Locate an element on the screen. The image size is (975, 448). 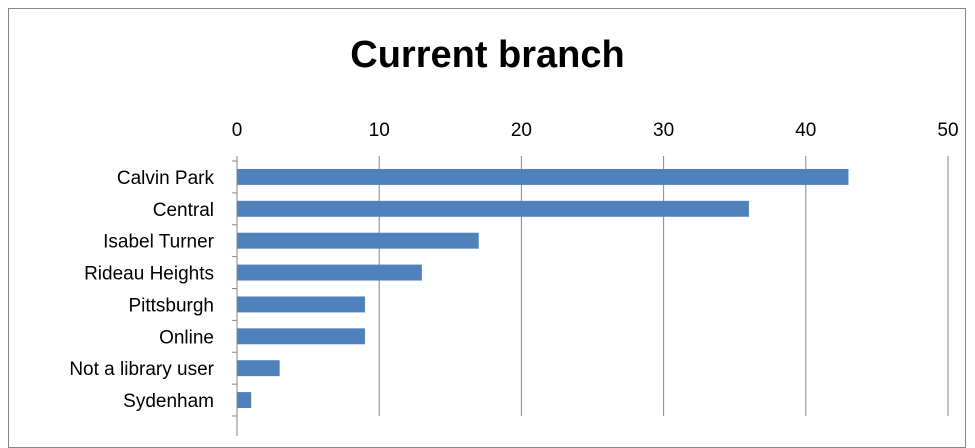
category-label-7: Sydenham is located at coordinates (168, 401).